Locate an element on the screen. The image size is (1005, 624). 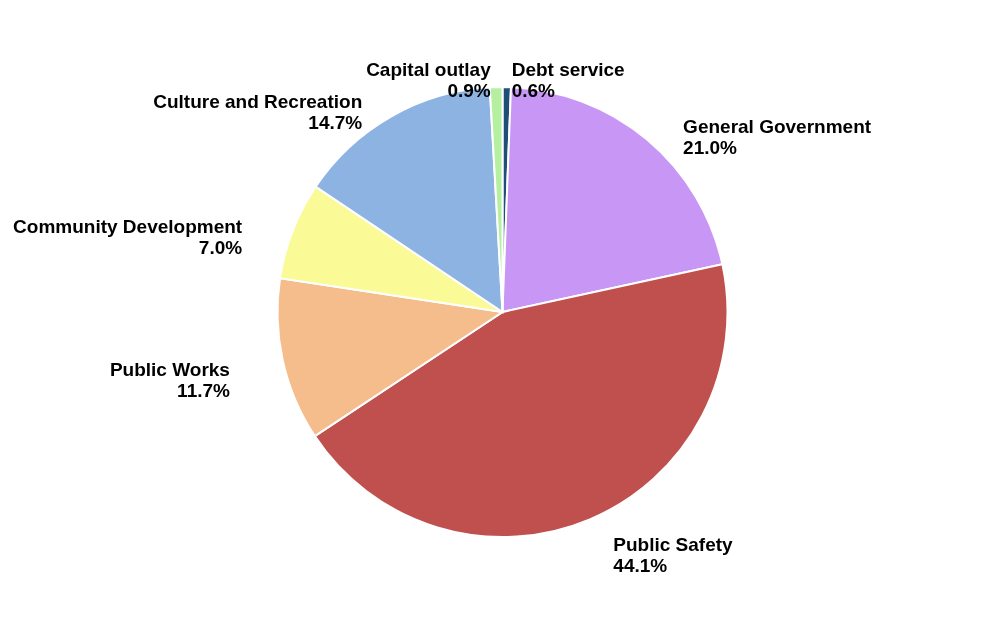
slice-label: Public Works is located at coordinates (169, 370).